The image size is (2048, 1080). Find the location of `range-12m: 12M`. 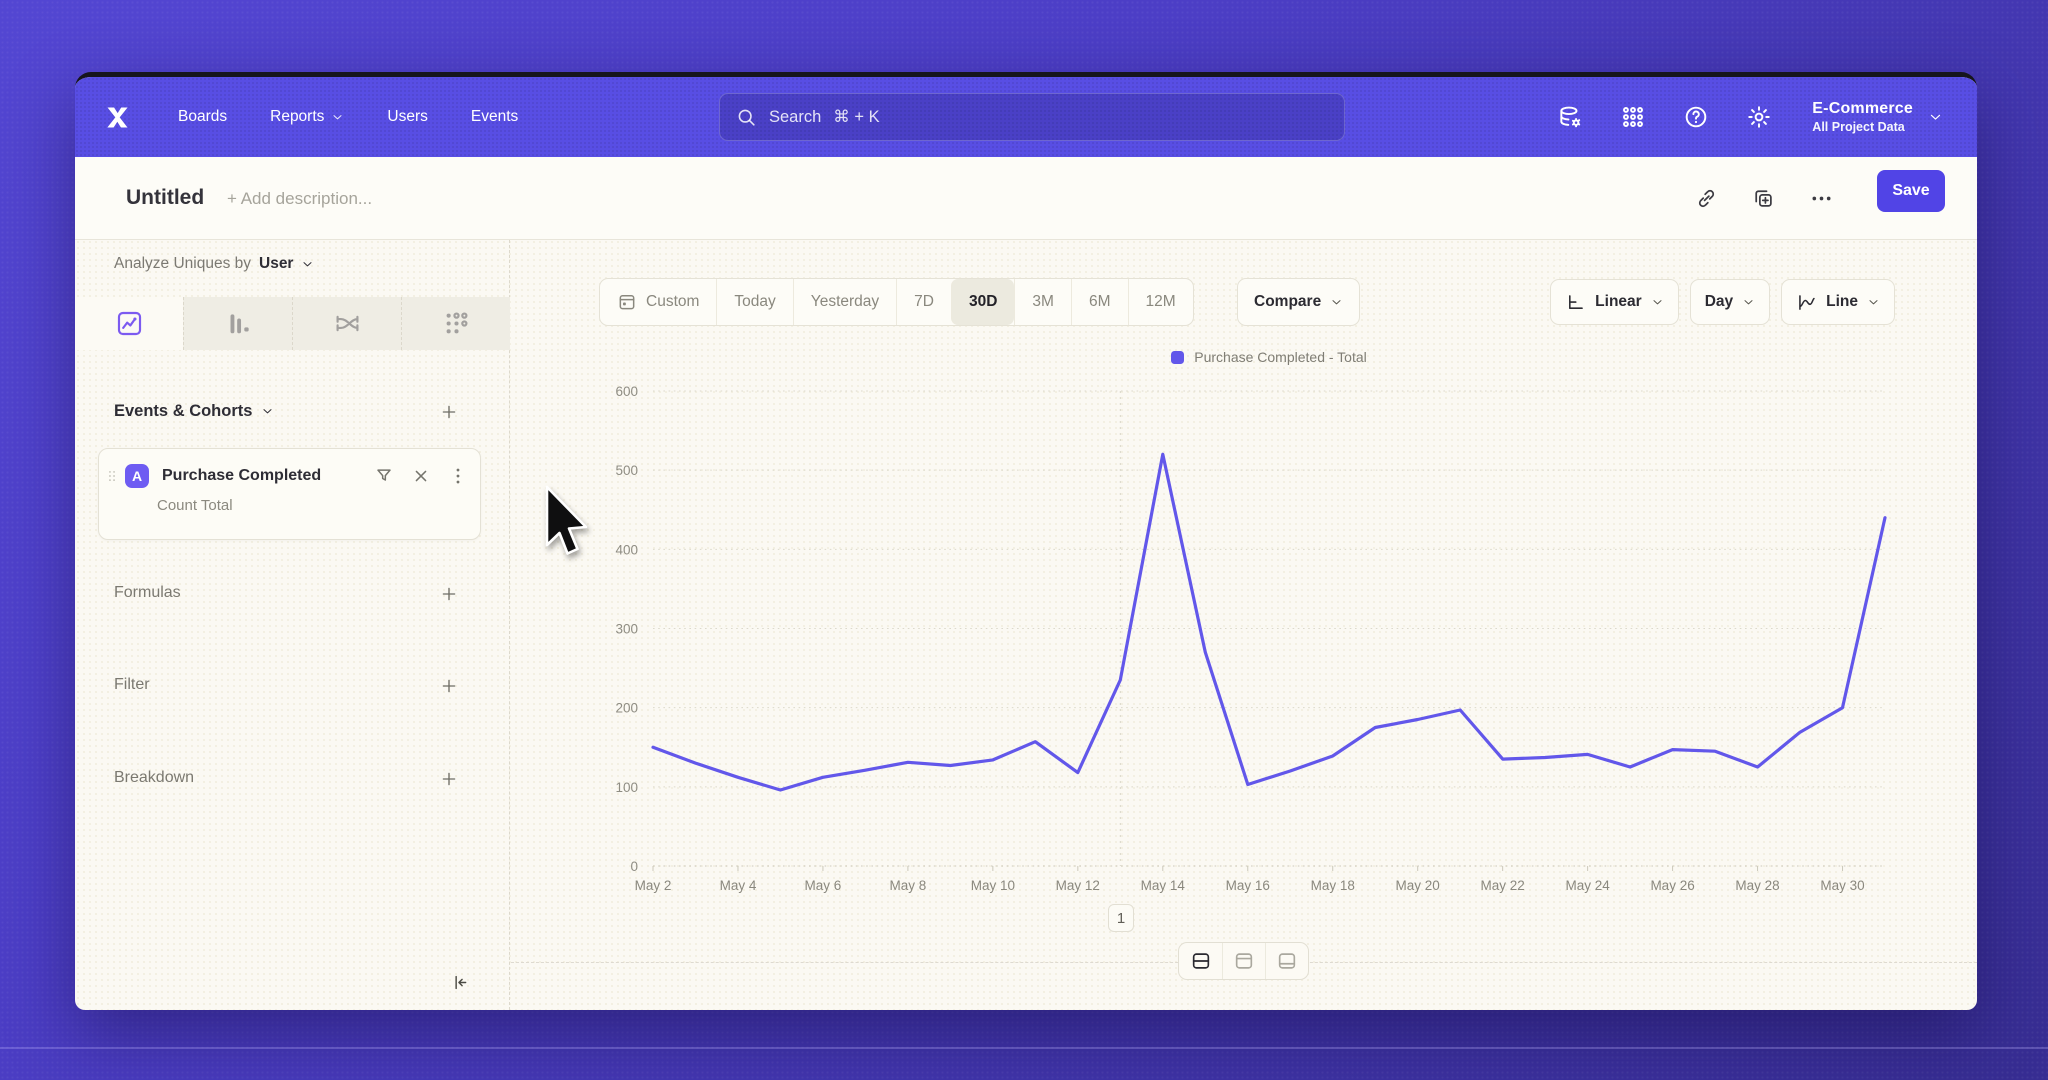

range-12m: 12M is located at coordinates (1160, 302).